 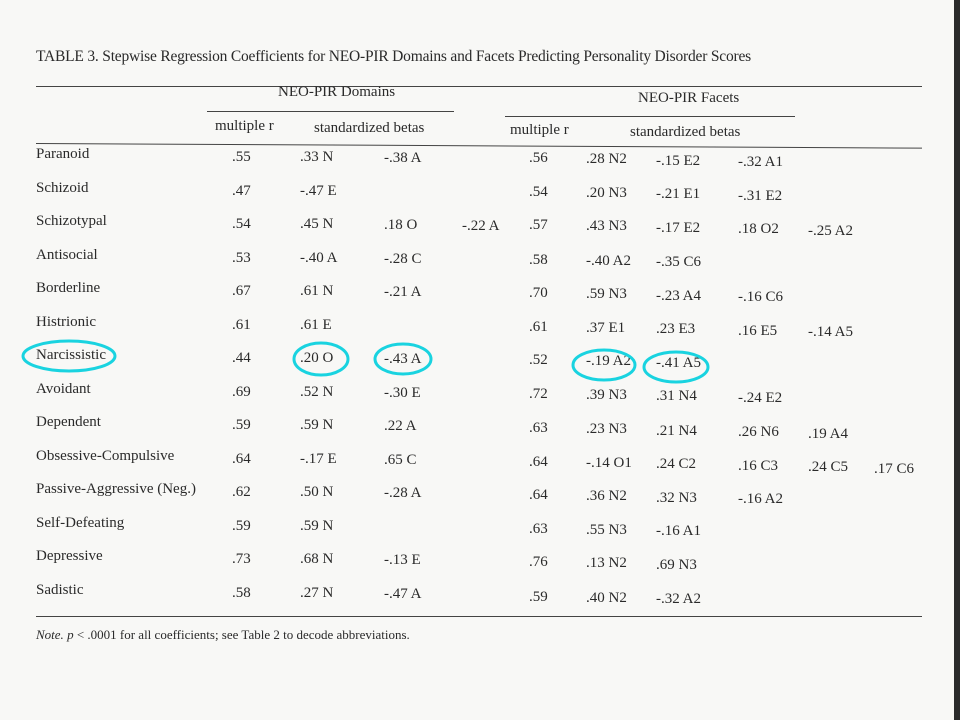 I want to click on facet-beta: -.24 E2, so click(x=760, y=397).